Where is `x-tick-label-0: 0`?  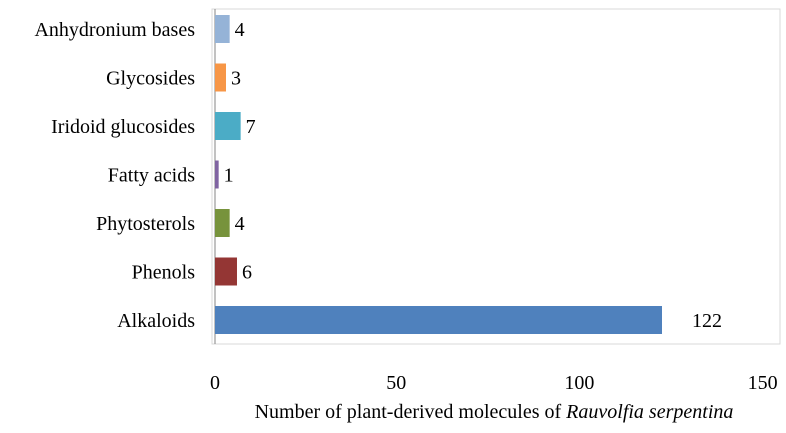
x-tick-label-0: 0 is located at coordinates (215, 383).